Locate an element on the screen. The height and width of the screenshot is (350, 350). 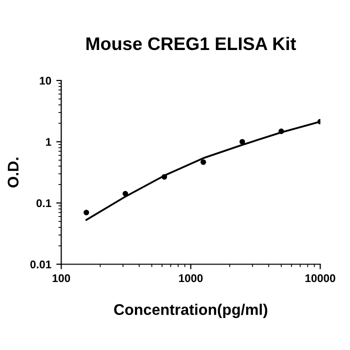
x-tick-label: 10000 is located at coordinates (321, 278).